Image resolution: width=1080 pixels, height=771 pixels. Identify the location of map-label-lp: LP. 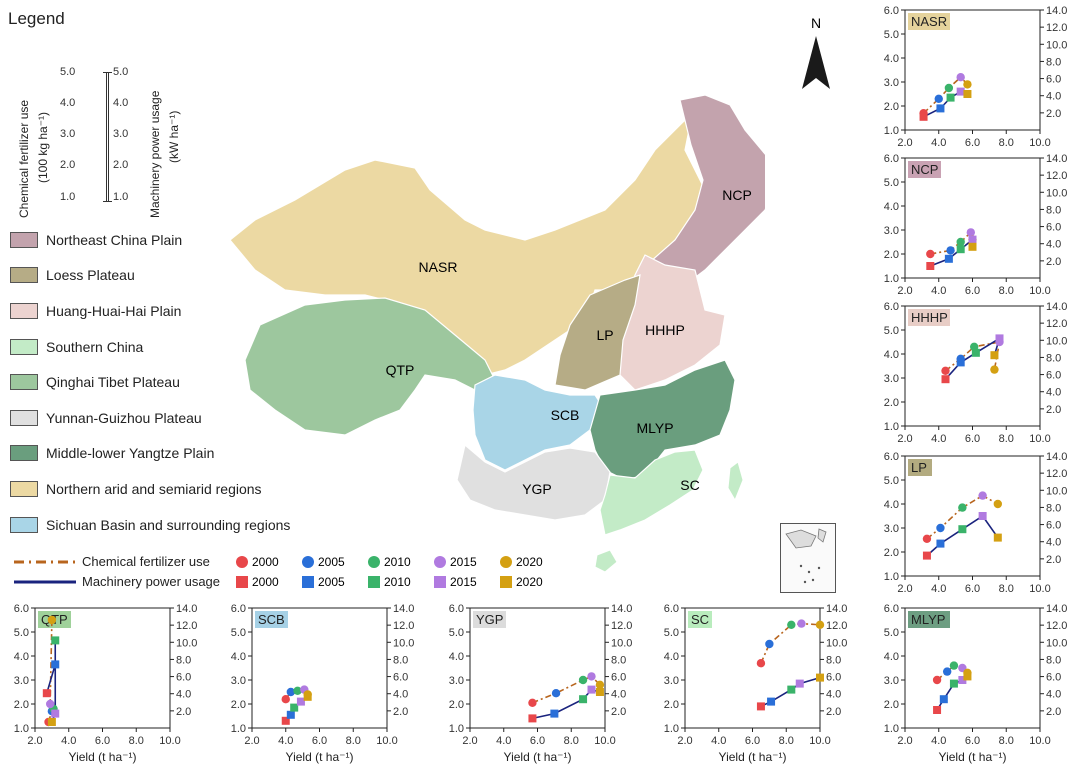
(604, 335).